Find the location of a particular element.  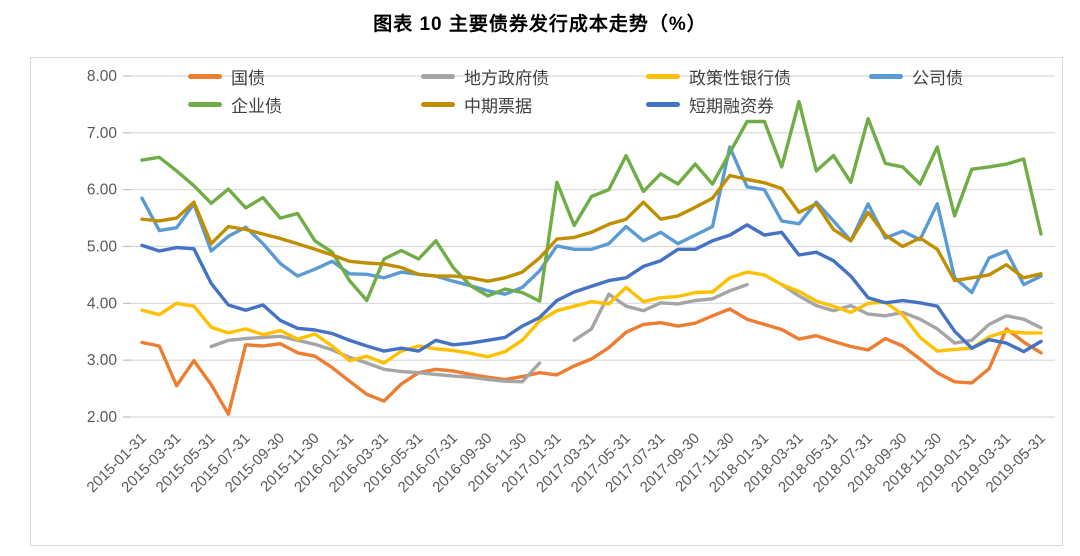

legend-label: 地方政府债 is located at coordinates (506, 78).